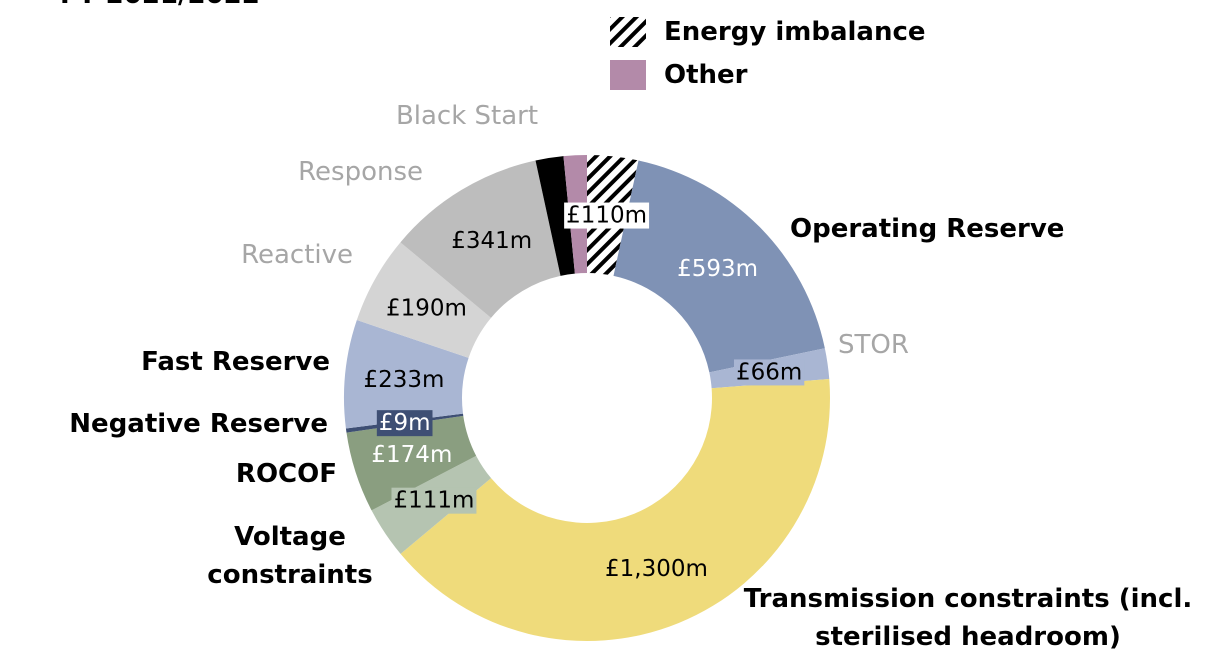 This screenshot has height=652, width=1220. I want to click on category-label: Response, so click(360, 172).